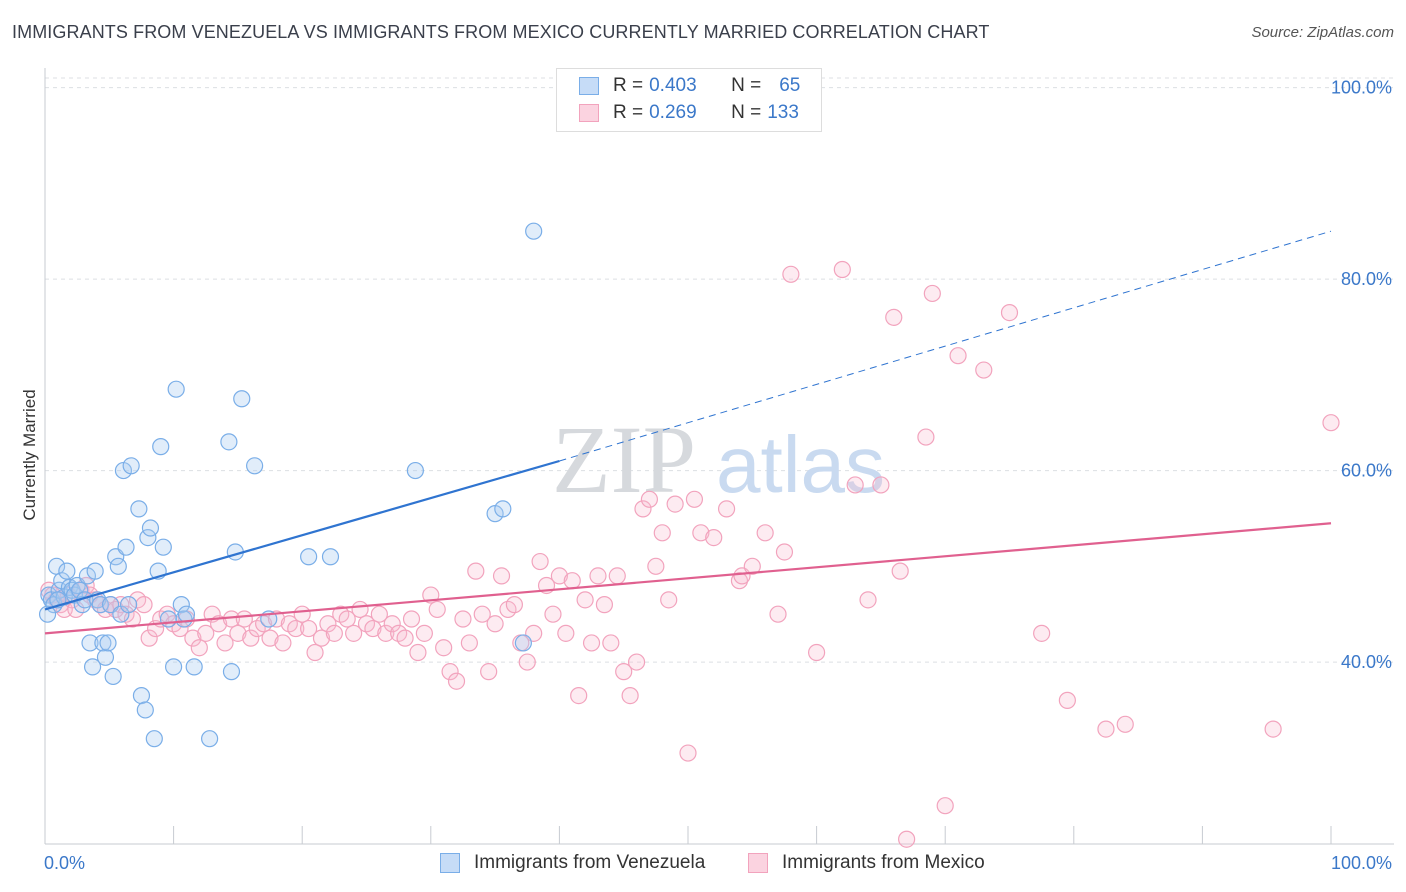 The height and width of the screenshot is (892, 1406). I want to click on y-tick-label: 60.0%, so click(1366, 471).